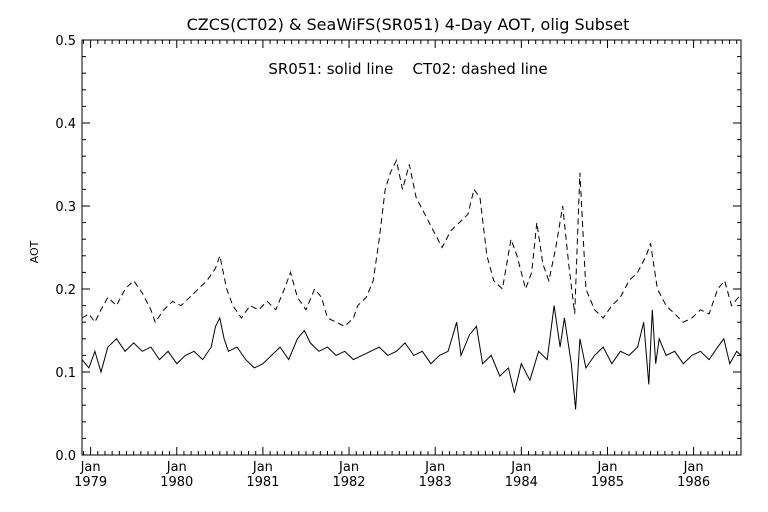  I want to click on y-tick-label: 0.3, so click(65, 207).